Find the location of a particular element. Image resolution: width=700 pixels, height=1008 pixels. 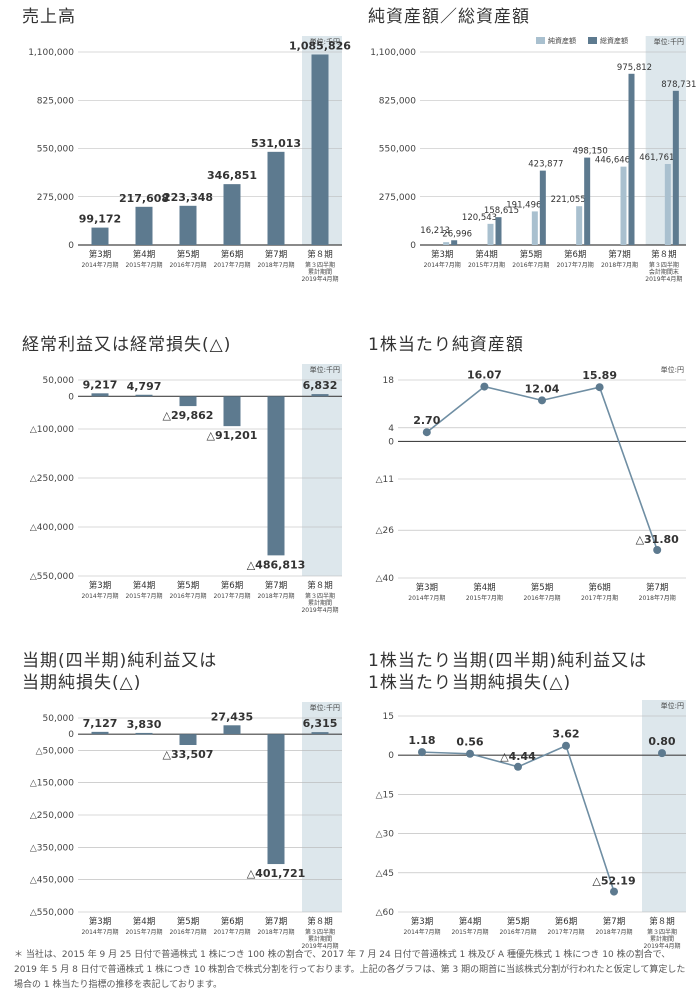

y-tick-label: △45 is located at coordinates (385, 874).